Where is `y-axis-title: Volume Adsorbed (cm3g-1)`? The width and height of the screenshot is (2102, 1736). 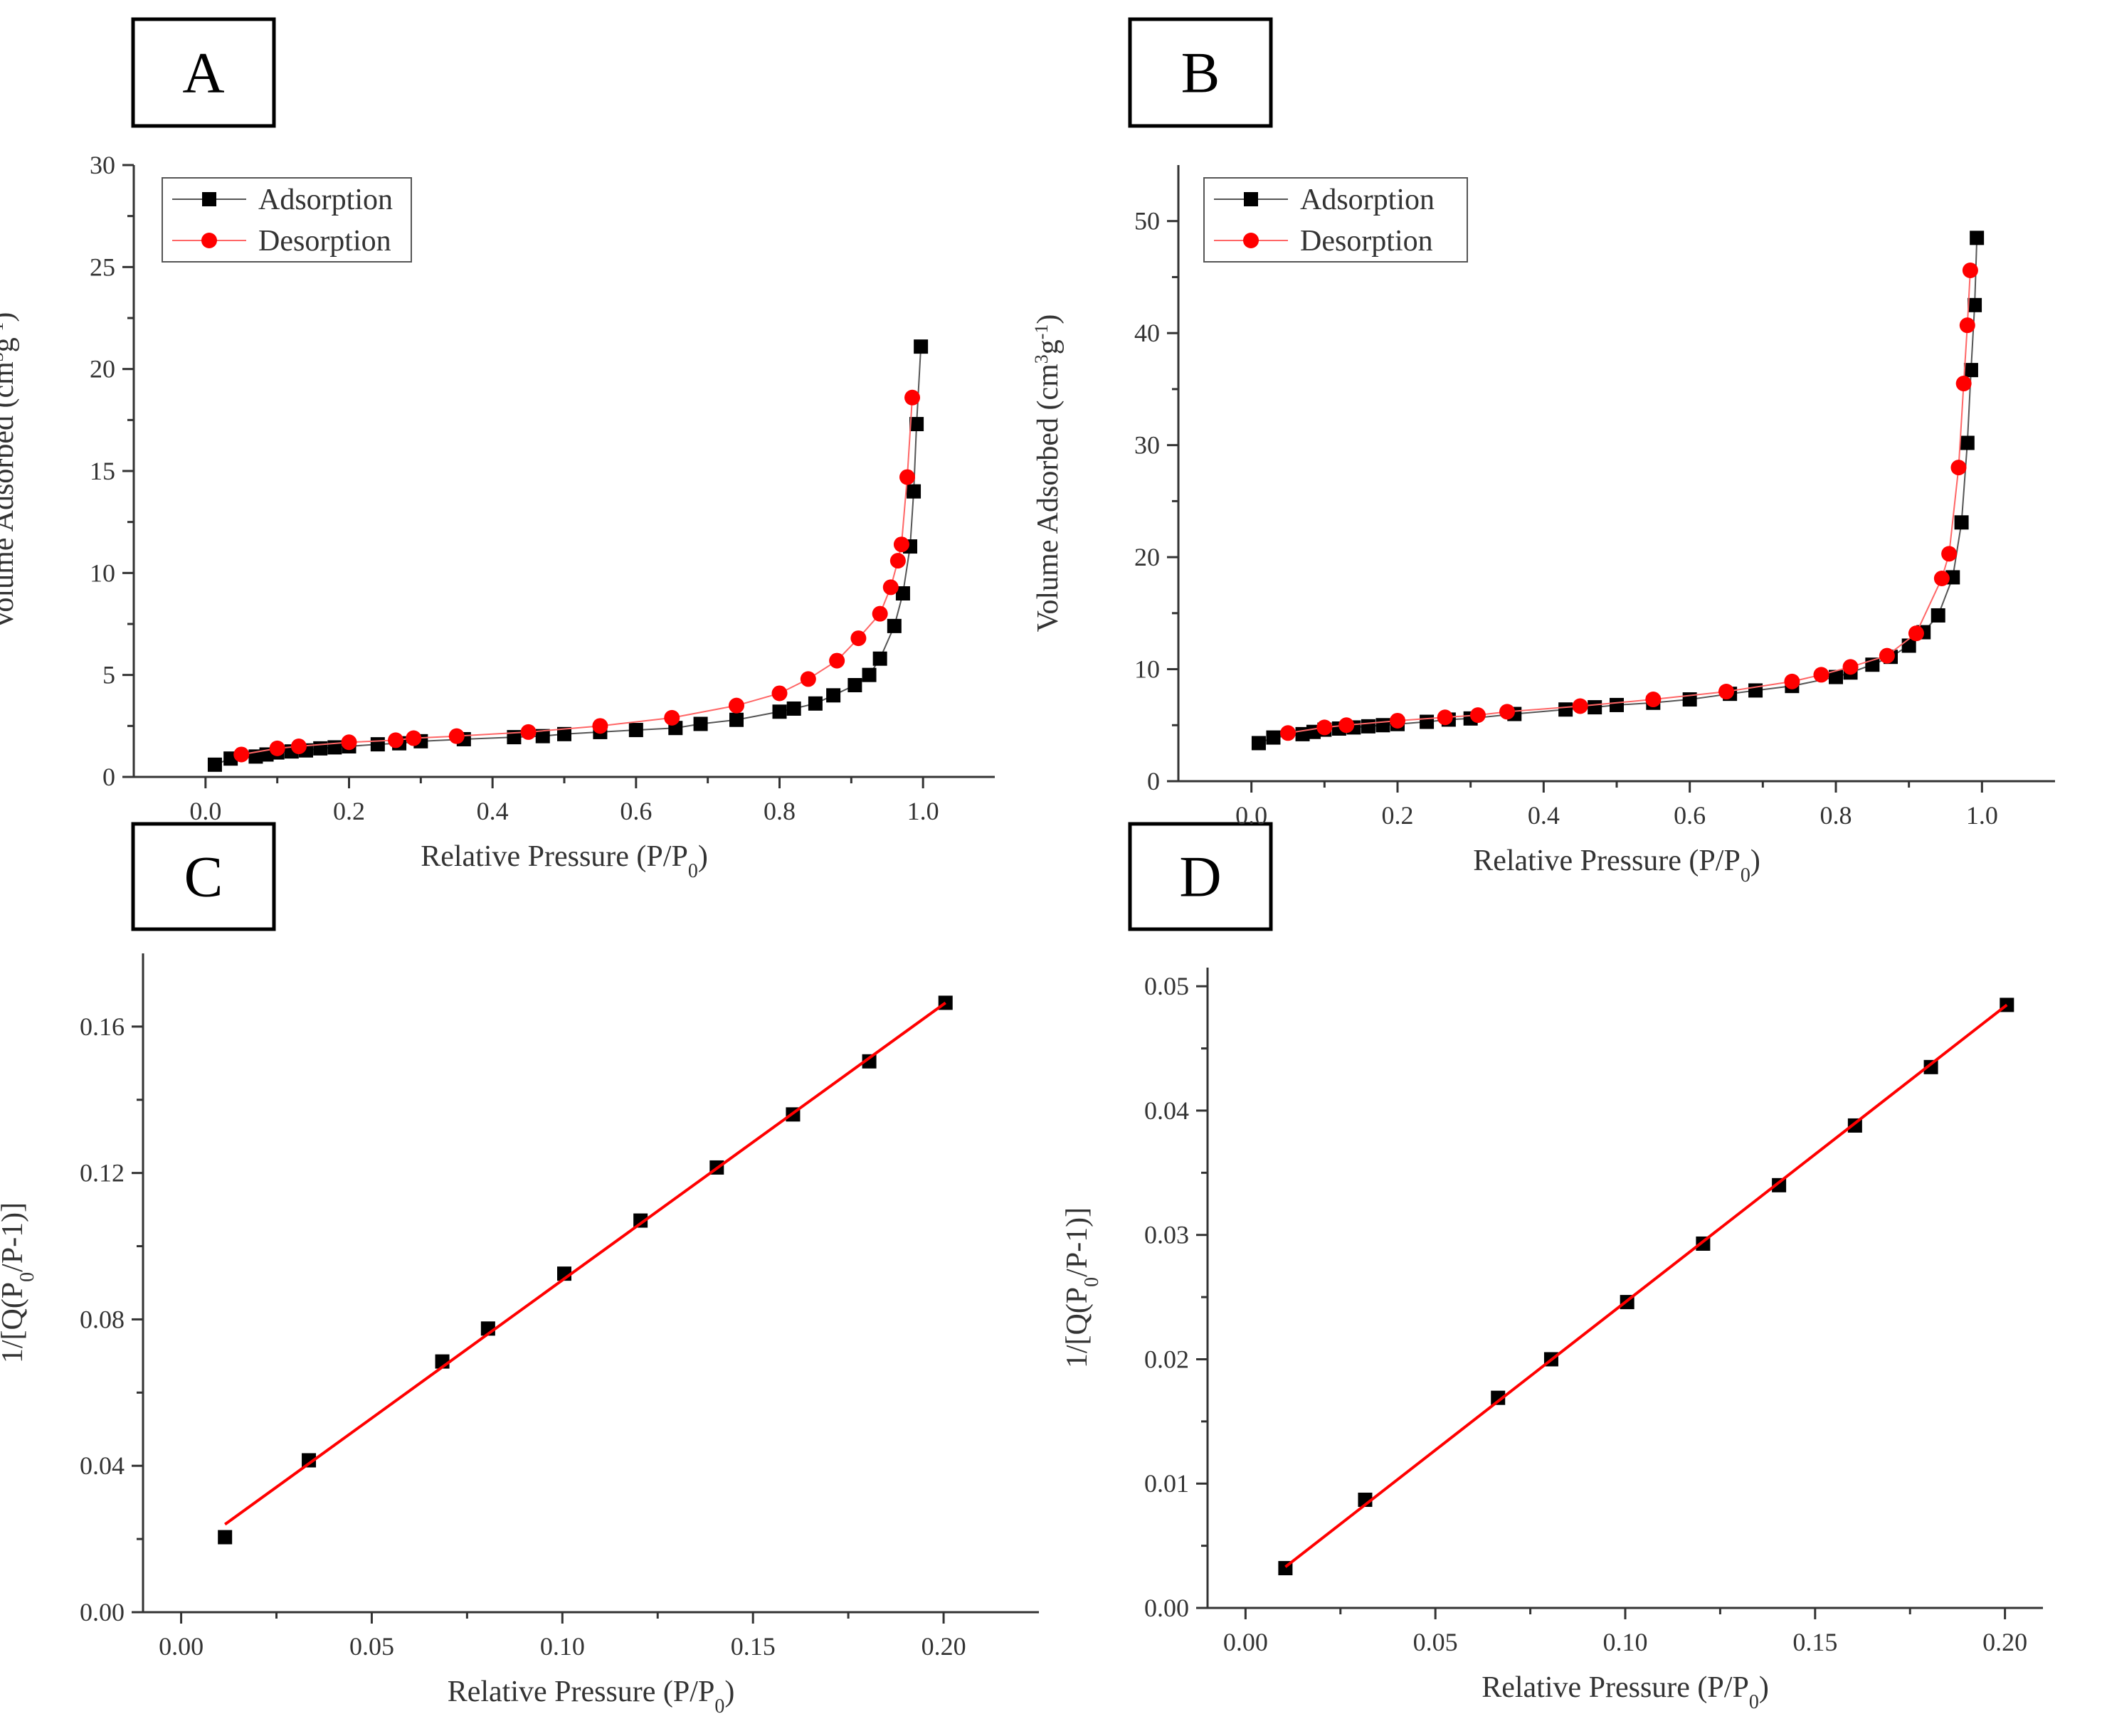 y-axis-title: Volume Adsorbed (cm3g-1) is located at coordinates (1048, 473).